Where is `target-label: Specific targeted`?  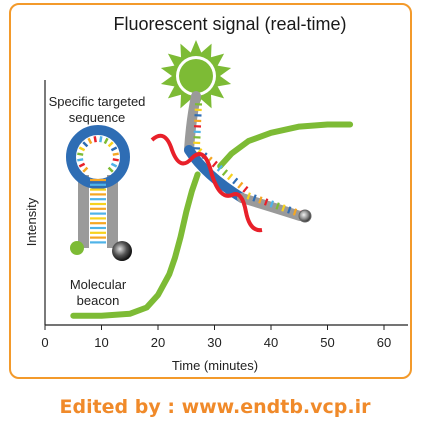 target-label: Specific targeted is located at coordinates (97, 101).